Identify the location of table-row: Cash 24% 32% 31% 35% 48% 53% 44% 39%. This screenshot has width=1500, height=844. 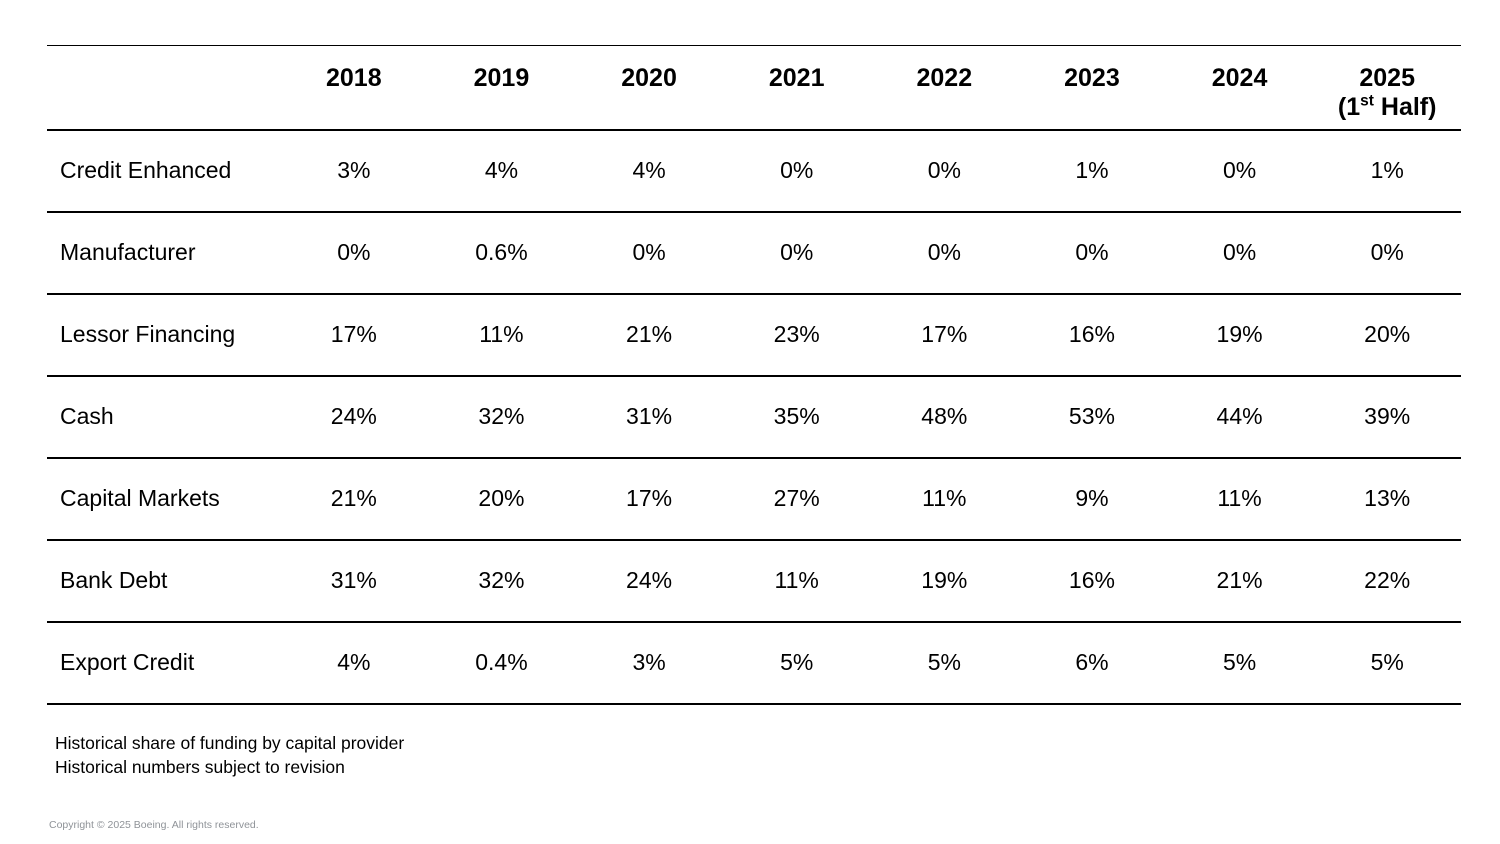
(754, 417).